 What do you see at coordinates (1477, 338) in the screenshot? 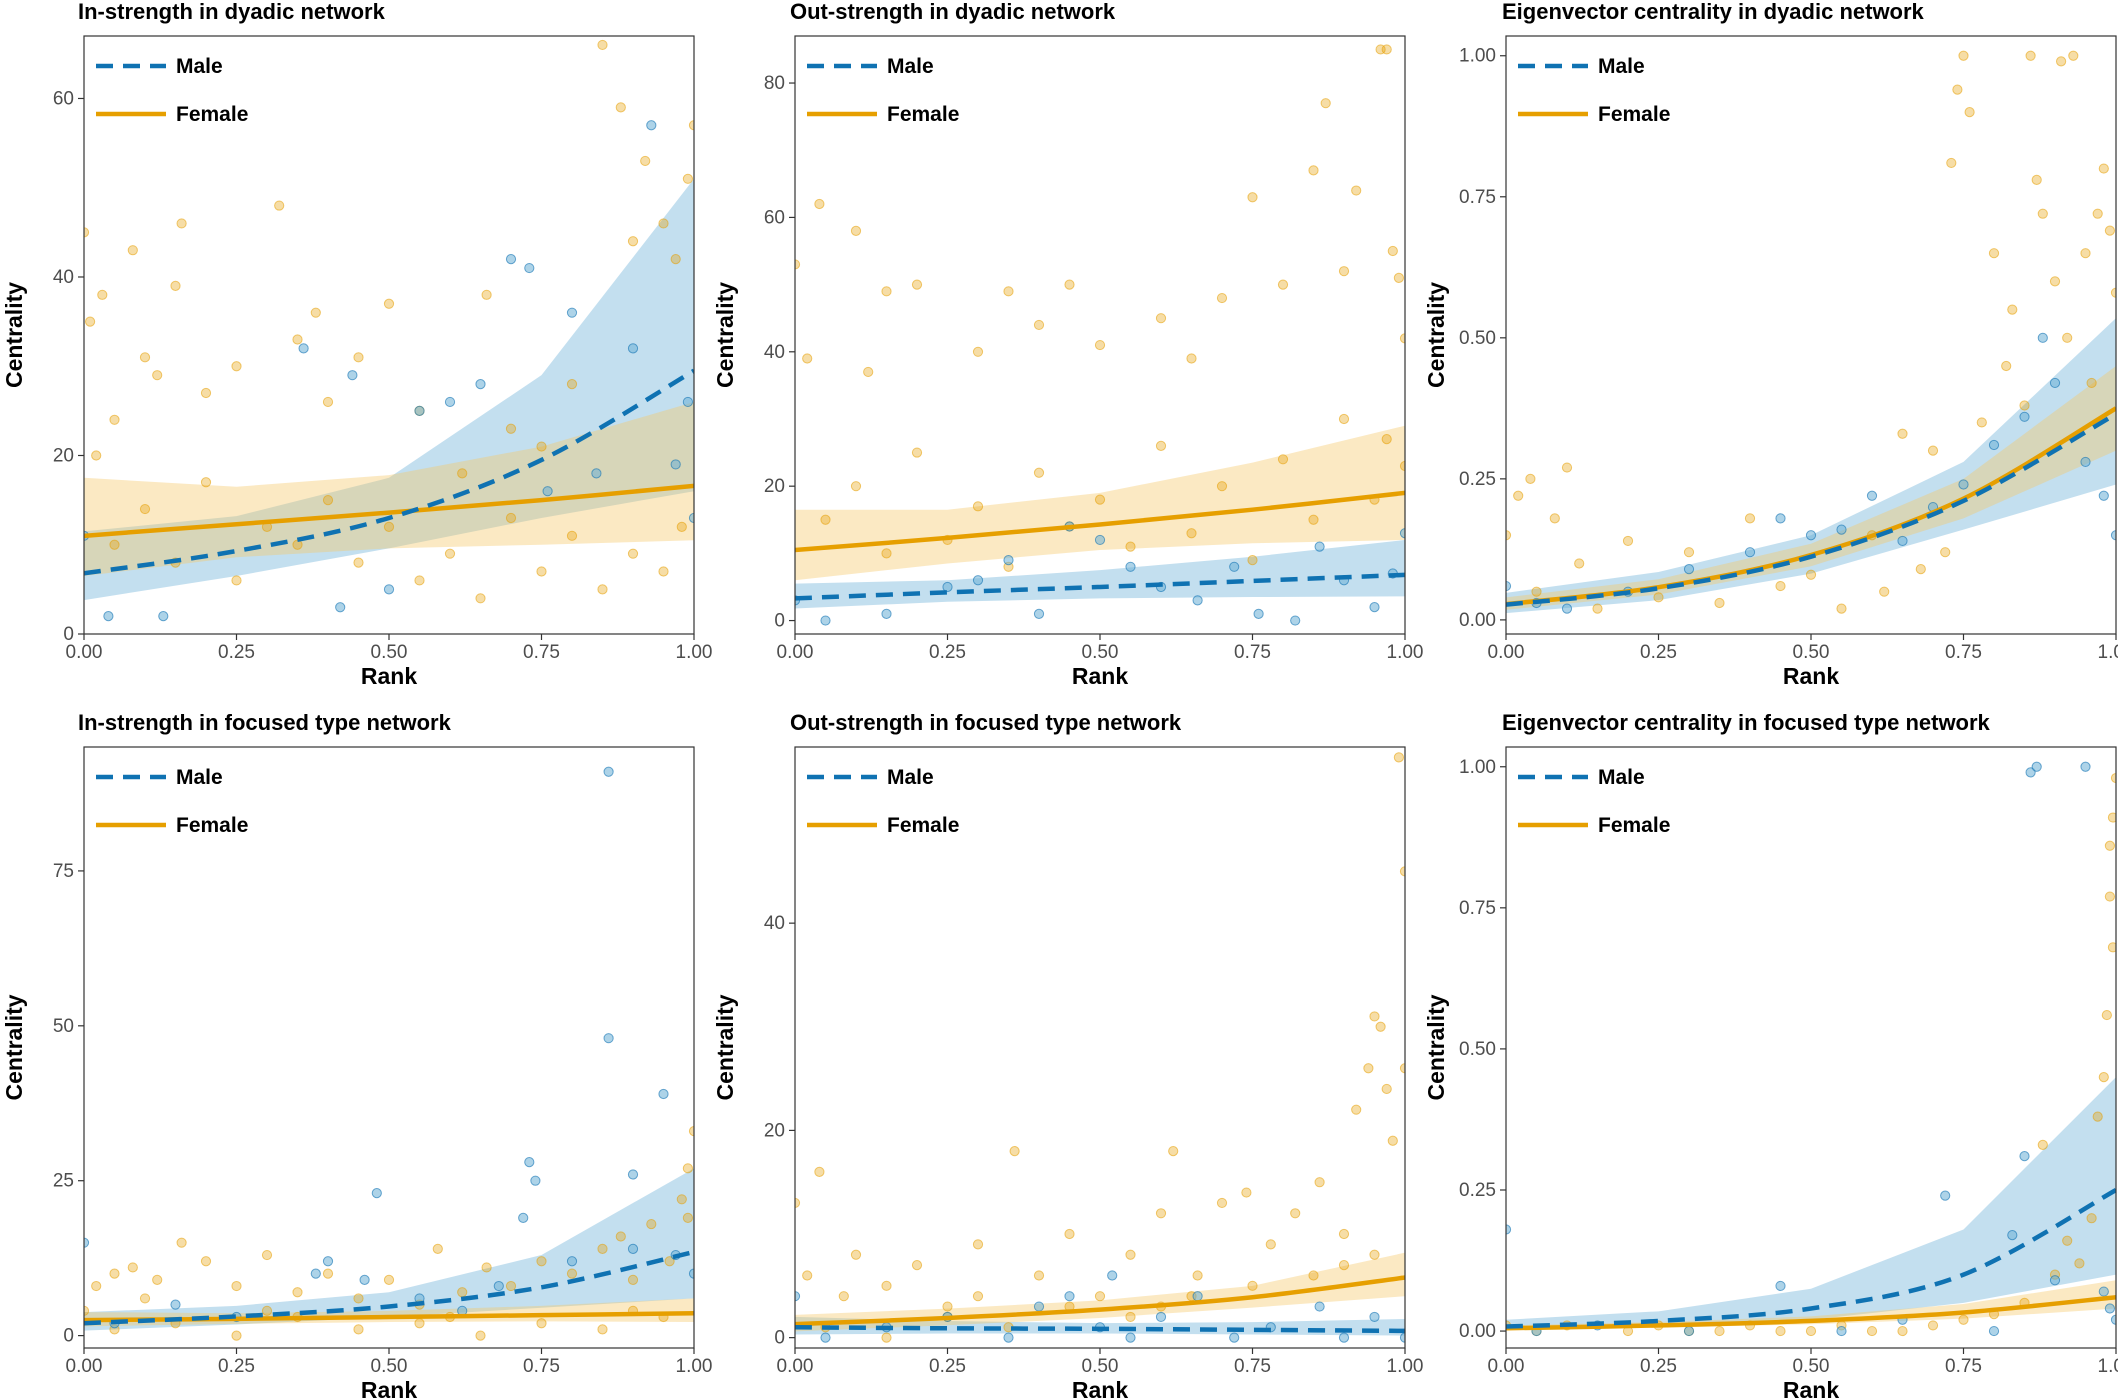
I see `y-tick-label: 0.50` at bounding box center [1477, 338].